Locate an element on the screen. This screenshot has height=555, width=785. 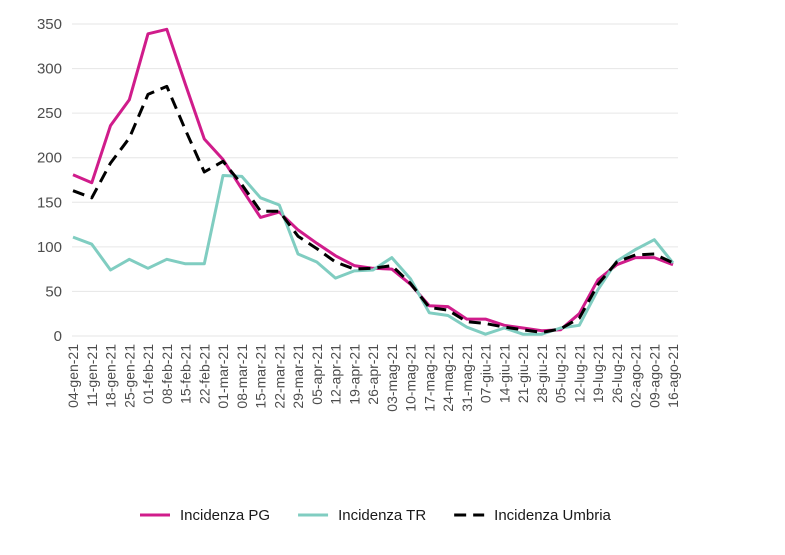
y-tick-label: 300 is located at coordinates (49, 69).